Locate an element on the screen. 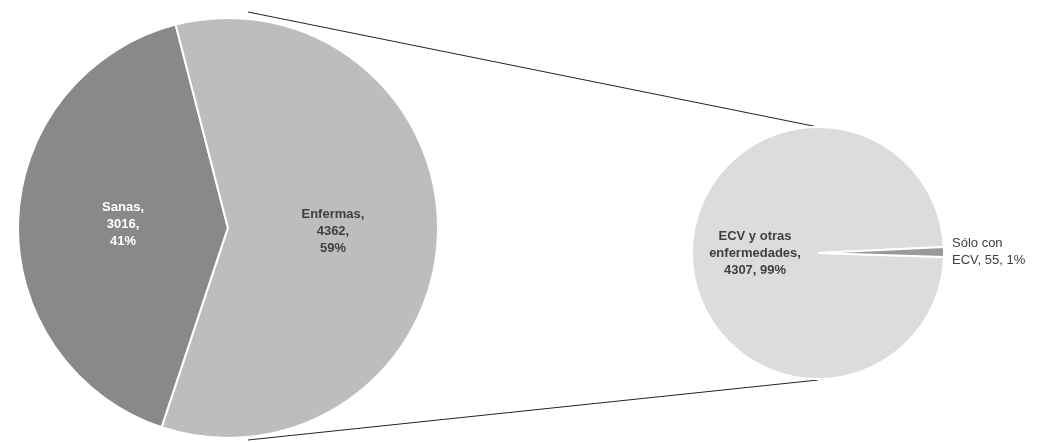 This screenshot has height=442, width=1044. slice-label: ECV y otras enfermedades, 4307, 99% is located at coordinates (755, 253).